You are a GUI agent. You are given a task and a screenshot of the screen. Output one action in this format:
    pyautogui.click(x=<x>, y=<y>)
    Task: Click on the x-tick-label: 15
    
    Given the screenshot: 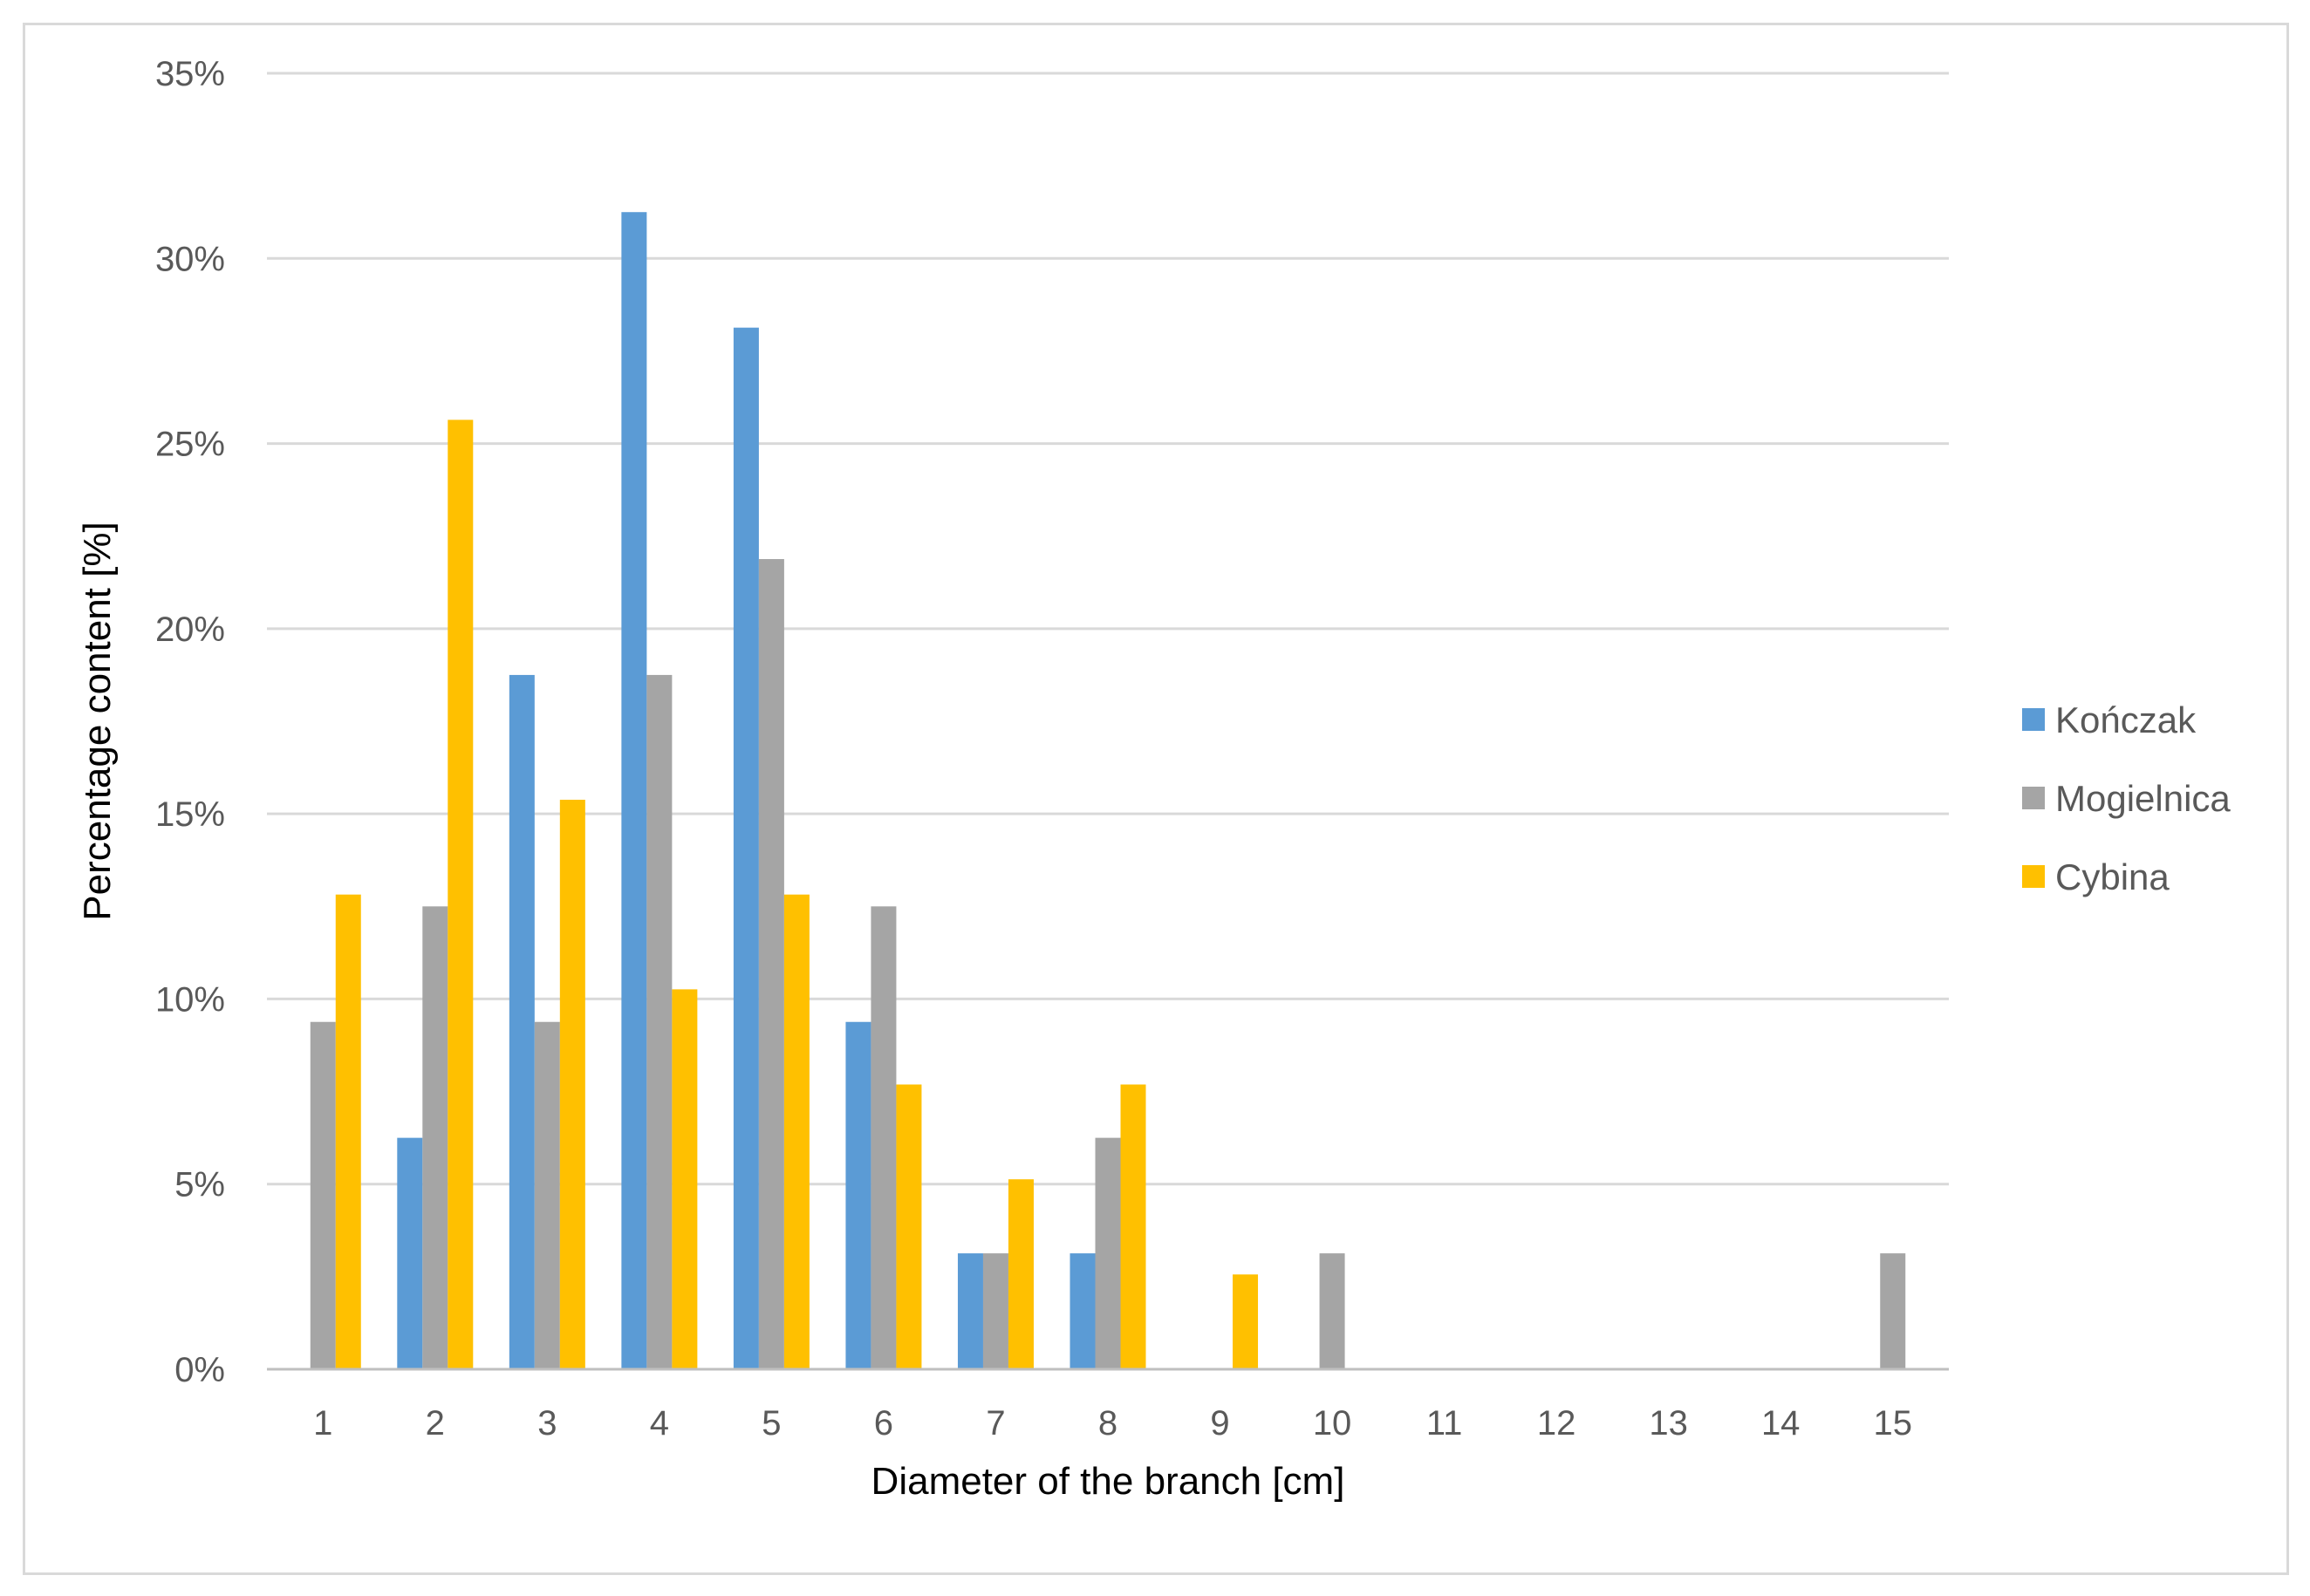 What is the action you would take?
    pyautogui.click(x=1893, y=1424)
    